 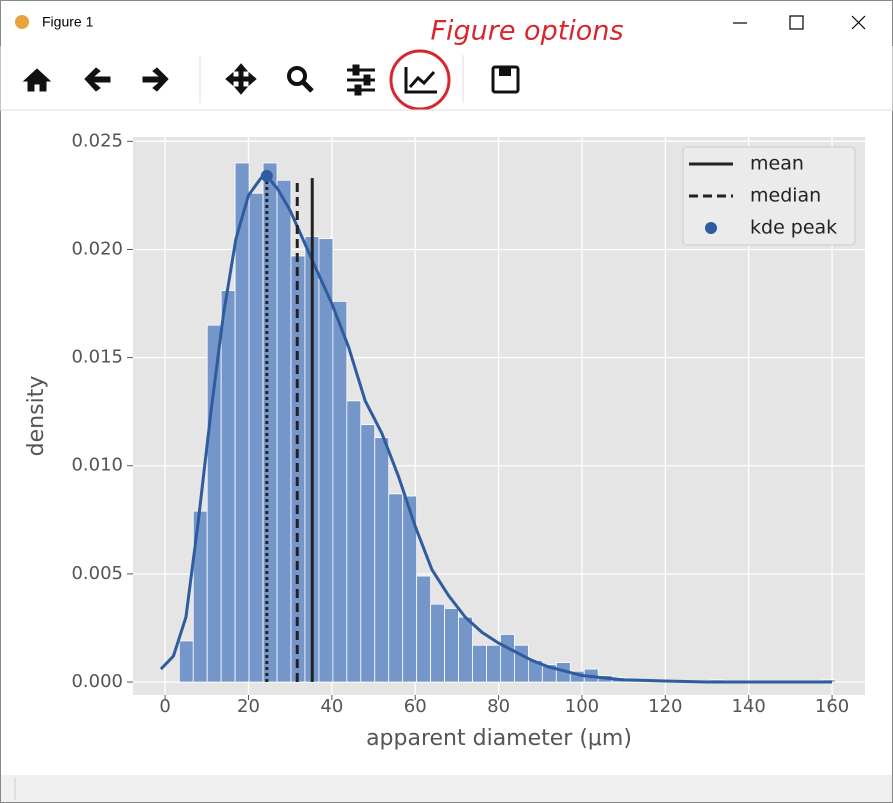 I want to click on x-tick-label: 140, so click(x=749, y=706).